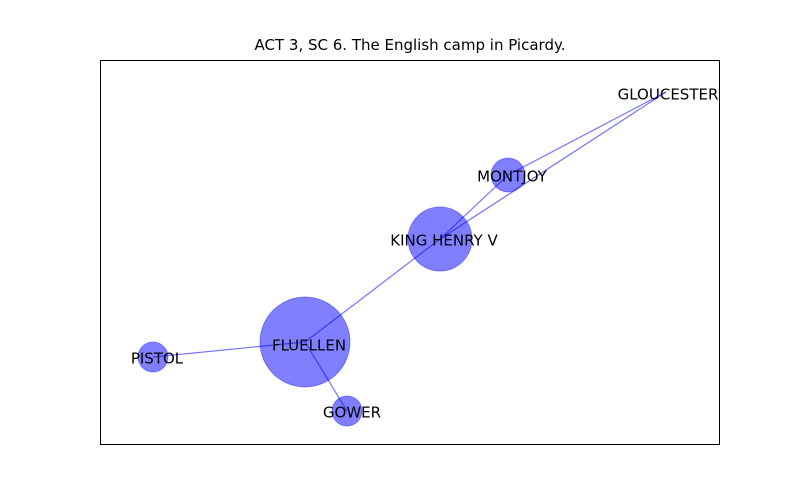  I want to click on node-label-fluellen: FLUELLEN, so click(309, 346).